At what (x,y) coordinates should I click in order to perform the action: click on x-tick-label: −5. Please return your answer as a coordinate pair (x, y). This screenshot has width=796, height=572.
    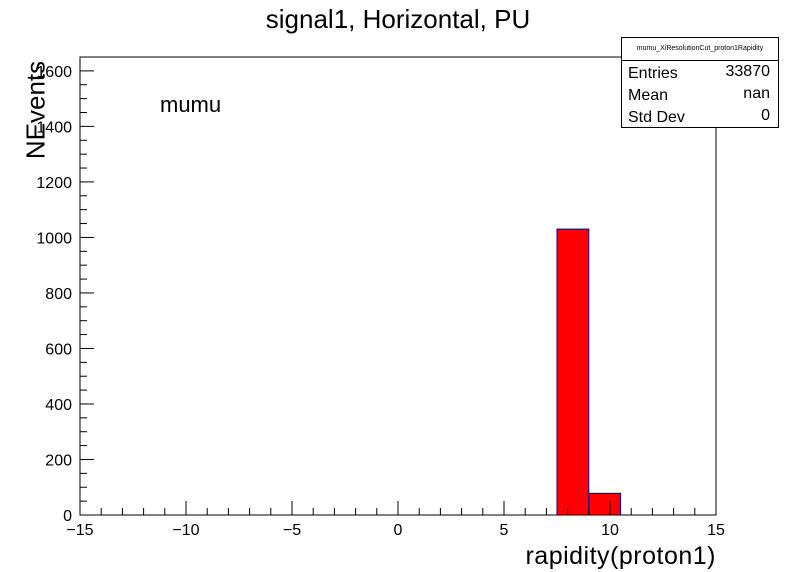
    Looking at the image, I should click on (292, 530).